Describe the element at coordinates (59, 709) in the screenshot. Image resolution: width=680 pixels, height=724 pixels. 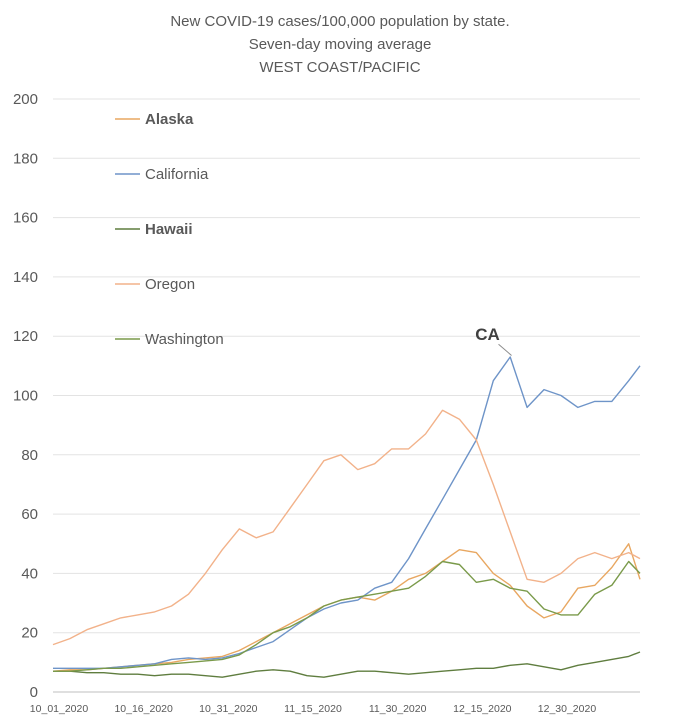
I see `x-tick-label: 10_01_2020` at that location.